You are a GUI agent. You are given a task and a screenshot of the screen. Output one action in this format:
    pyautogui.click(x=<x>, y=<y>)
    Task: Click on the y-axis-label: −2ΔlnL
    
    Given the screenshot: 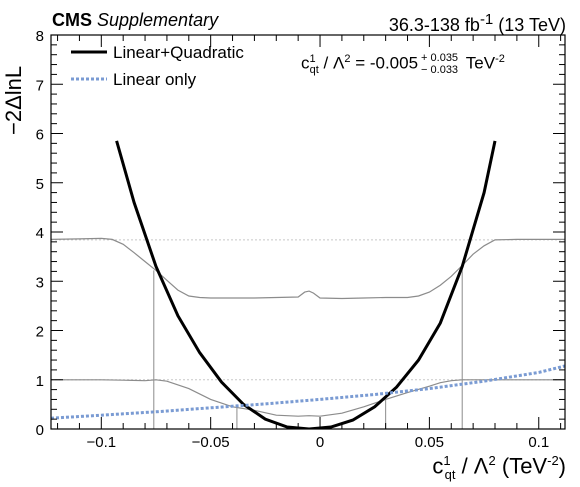 What is the action you would take?
    pyautogui.click(x=13, y=100)
    